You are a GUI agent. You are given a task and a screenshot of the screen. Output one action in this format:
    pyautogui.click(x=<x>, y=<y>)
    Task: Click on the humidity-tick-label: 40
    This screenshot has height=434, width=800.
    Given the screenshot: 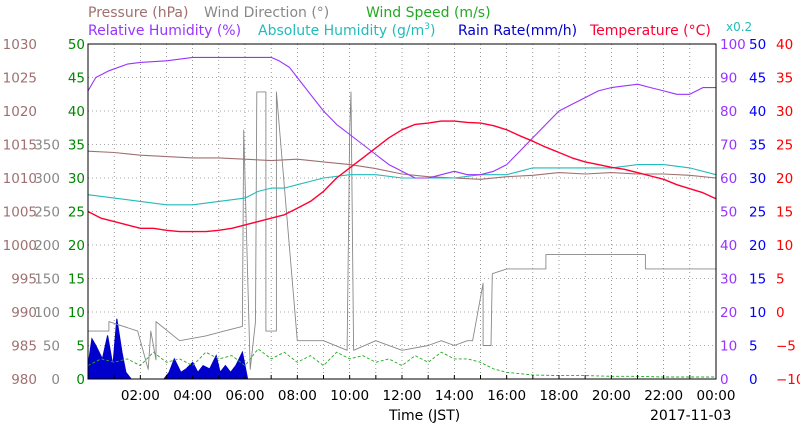 What is the action you would take?
    pyautogui.click(x=728, y=246)
    